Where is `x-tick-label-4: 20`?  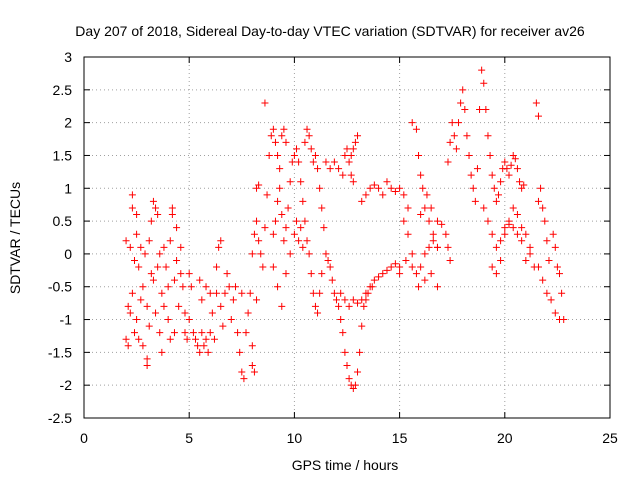
x-tick-label-4: 20 is located at coordinates (505, 438).